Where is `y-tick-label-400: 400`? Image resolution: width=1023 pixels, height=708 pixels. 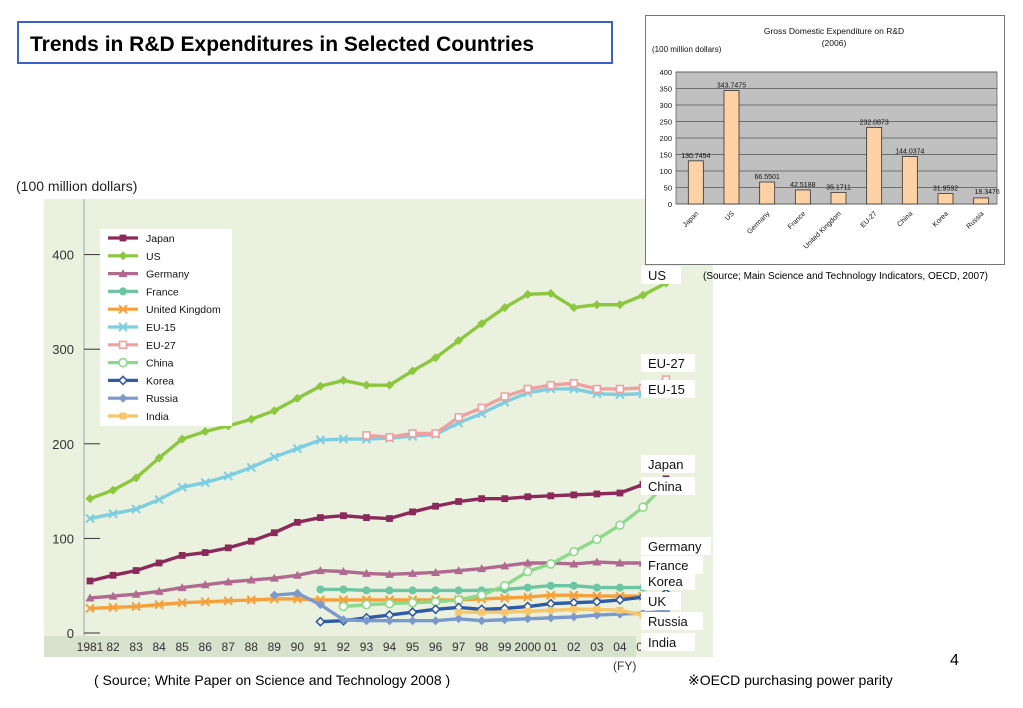
y-tick-label-400: 400 is located at coordinates (63, 255).